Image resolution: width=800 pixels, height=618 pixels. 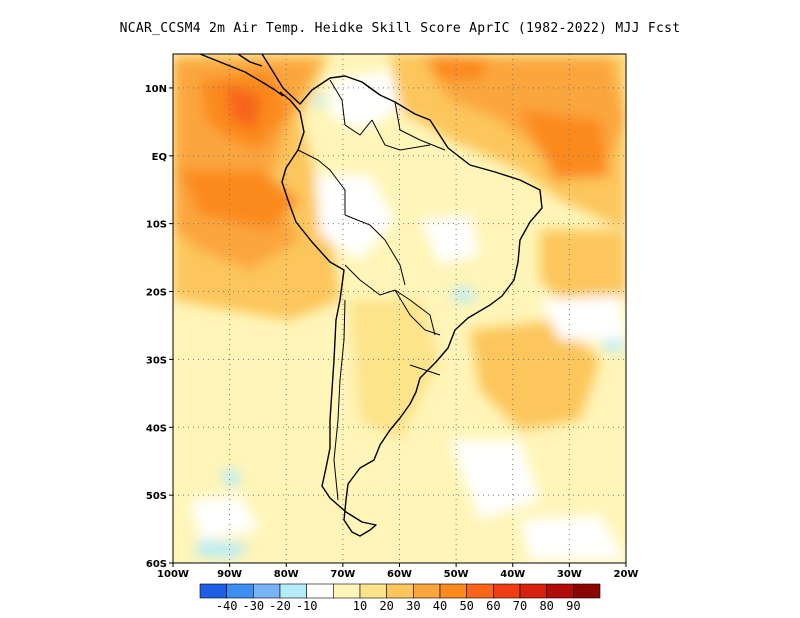 I want to click on colorbar-label: 10, so click(x=360, y=606).